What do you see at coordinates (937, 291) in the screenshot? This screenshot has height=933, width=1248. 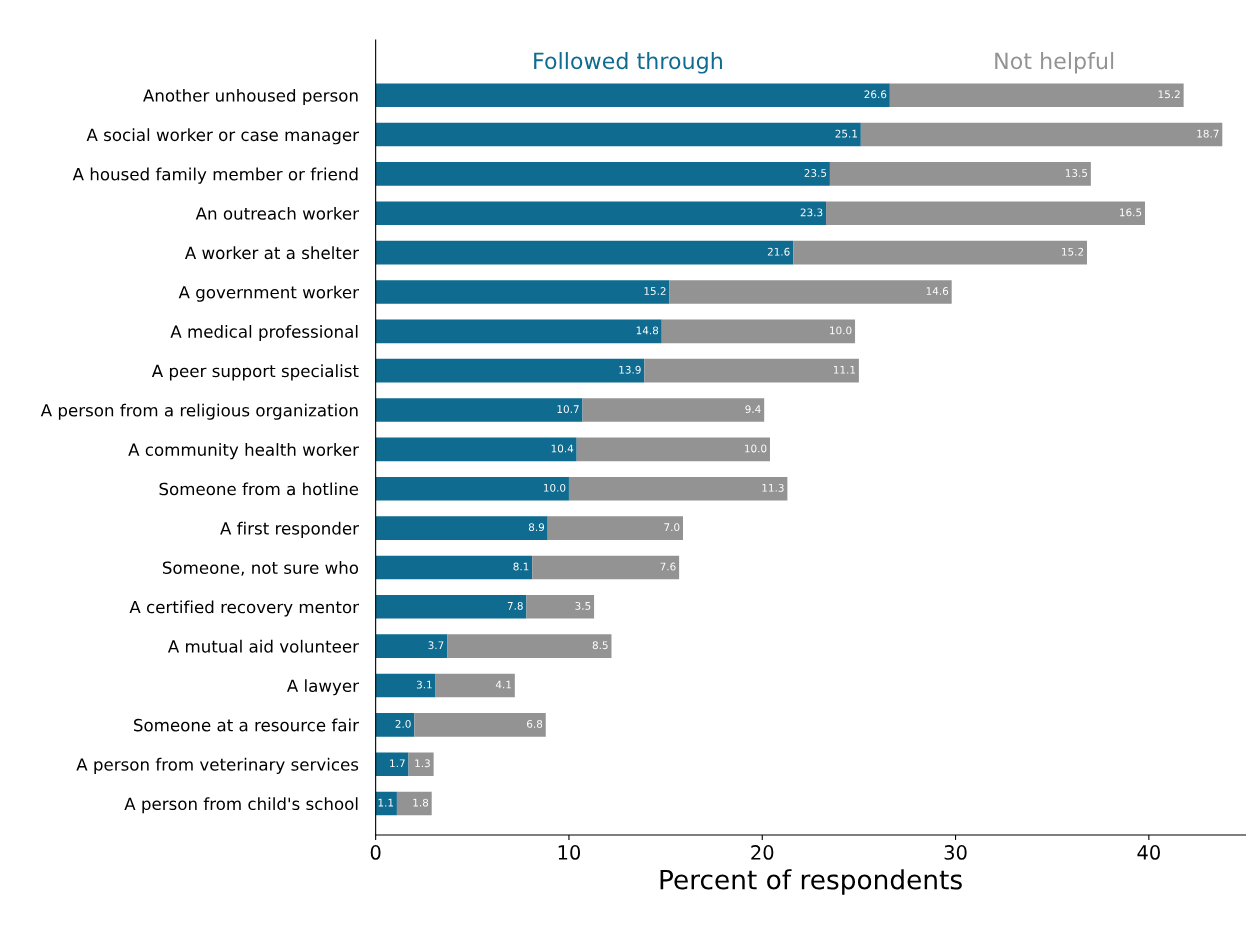 I see `data-label: 14.6` at bounding box center [937, 291].